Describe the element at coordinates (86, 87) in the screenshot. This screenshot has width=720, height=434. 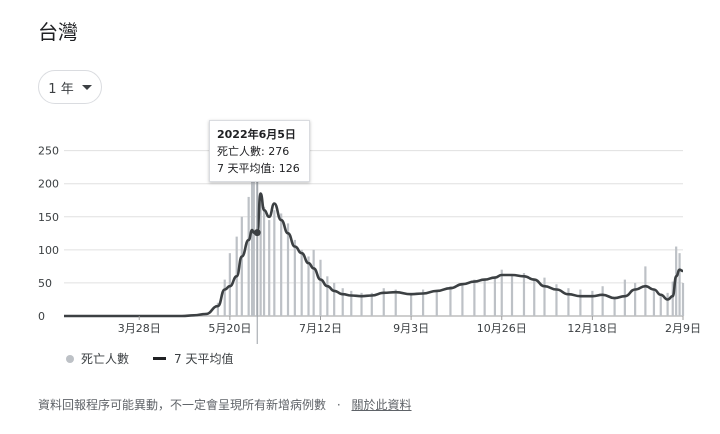
I see `caret-down-icon` at that location.